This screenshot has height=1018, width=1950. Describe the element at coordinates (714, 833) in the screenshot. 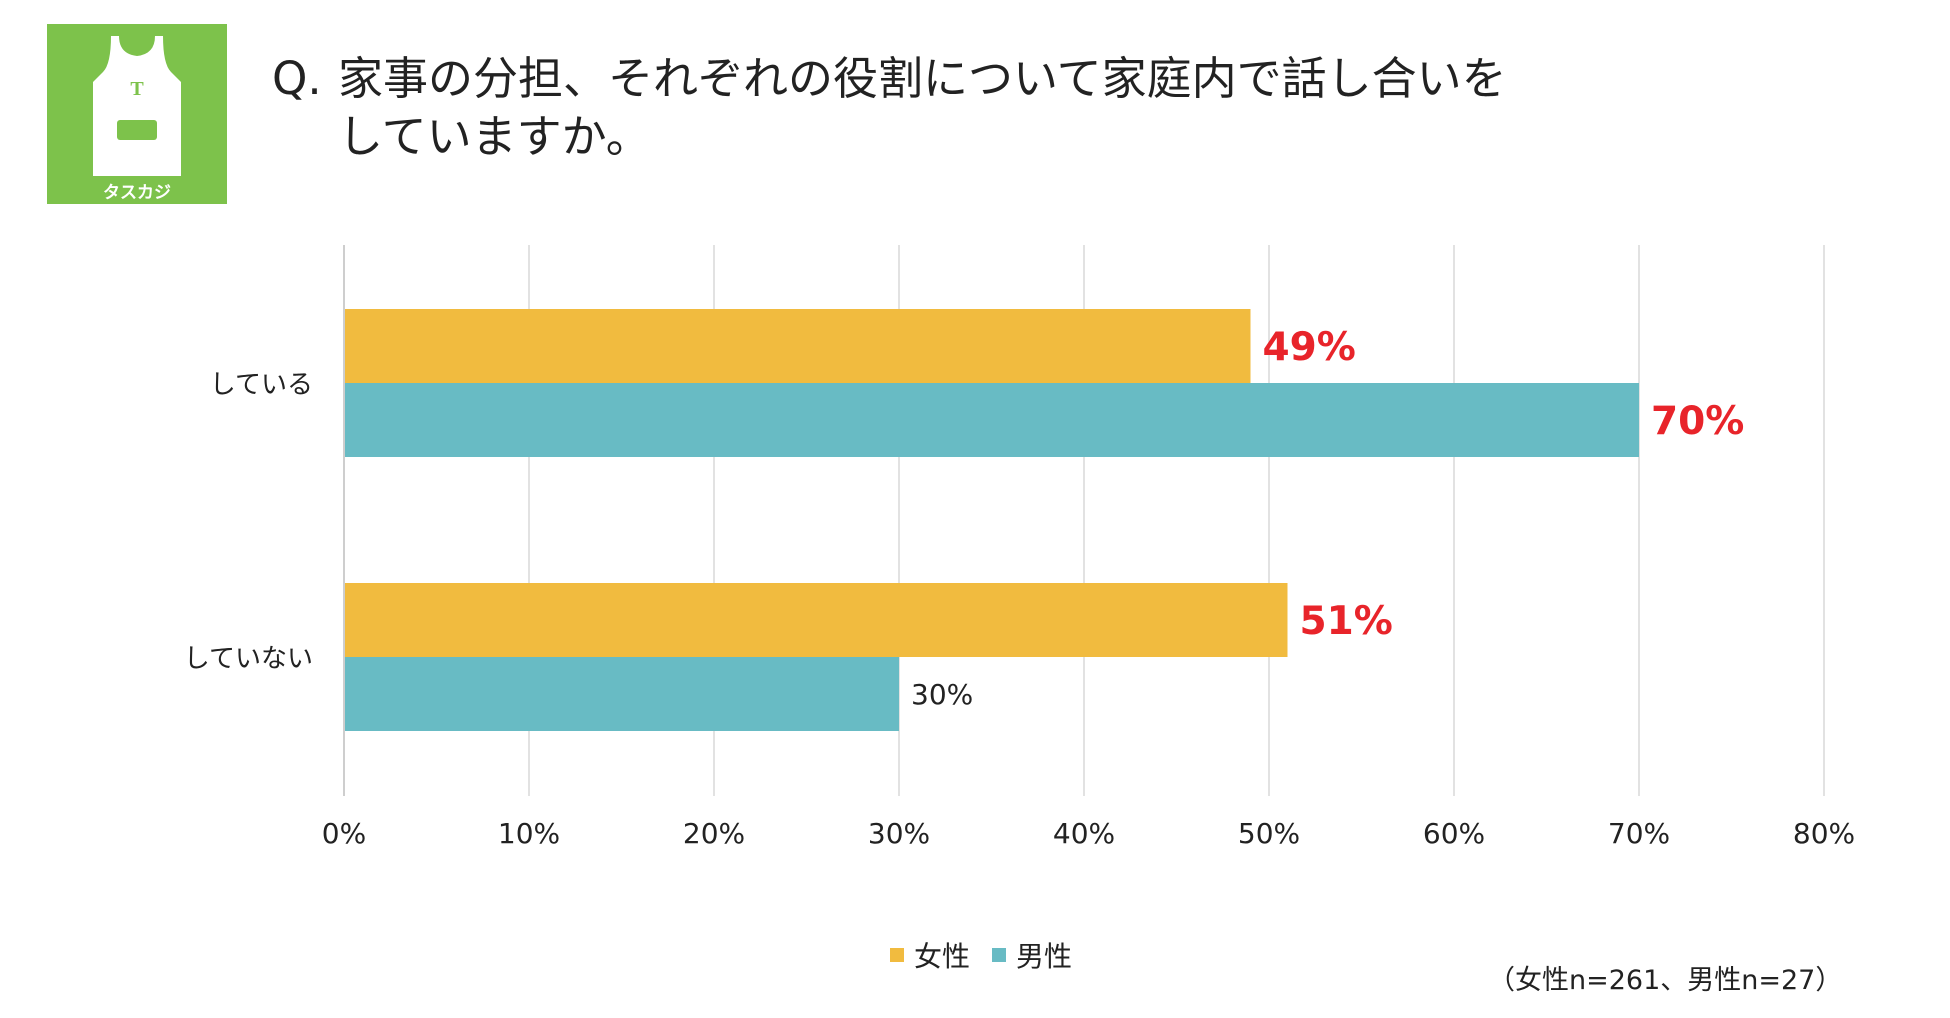

I see `x-tick-label: 20%` at that location.